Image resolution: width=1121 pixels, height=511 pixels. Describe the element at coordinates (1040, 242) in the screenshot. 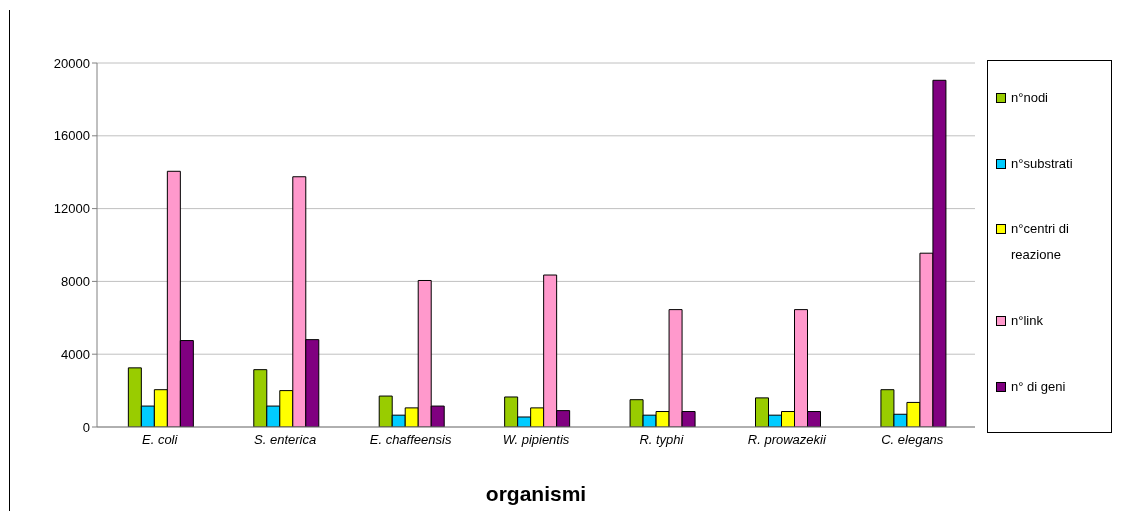

I see `legend-label: n°centri di reazione` at that location.